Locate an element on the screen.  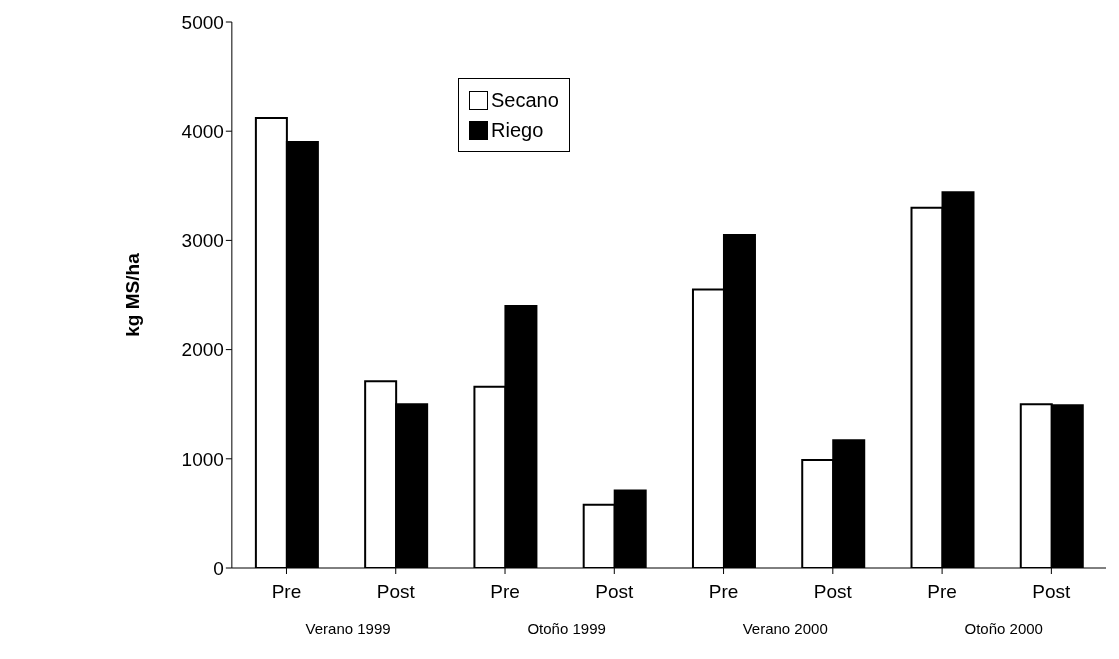
y-tick-label: 1000 is located at coordinates (202, 459).